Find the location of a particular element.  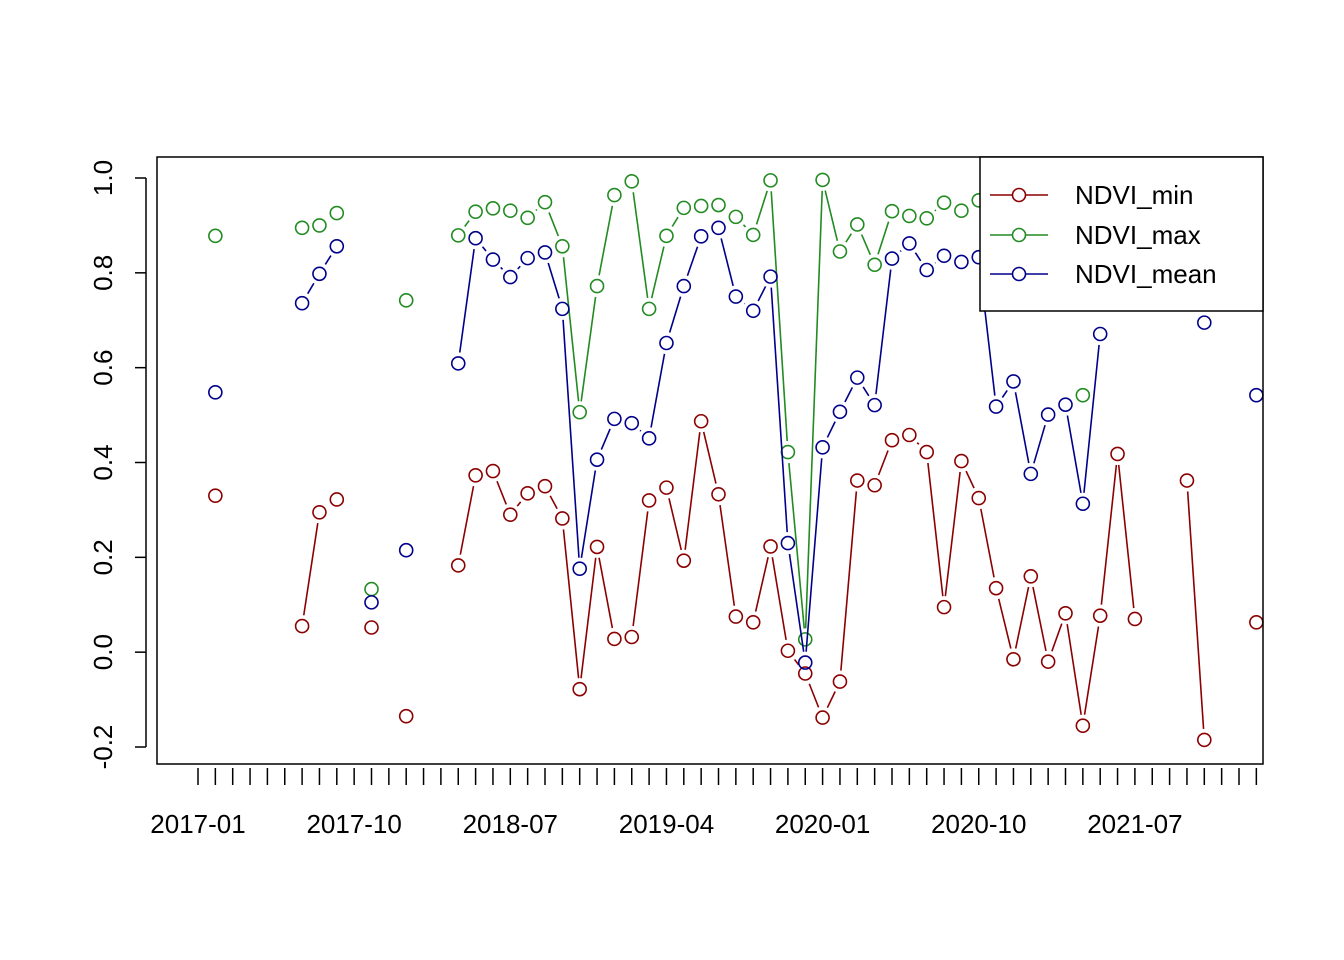

y-tick-label: 0.4 is located at coordinates (103, 462).